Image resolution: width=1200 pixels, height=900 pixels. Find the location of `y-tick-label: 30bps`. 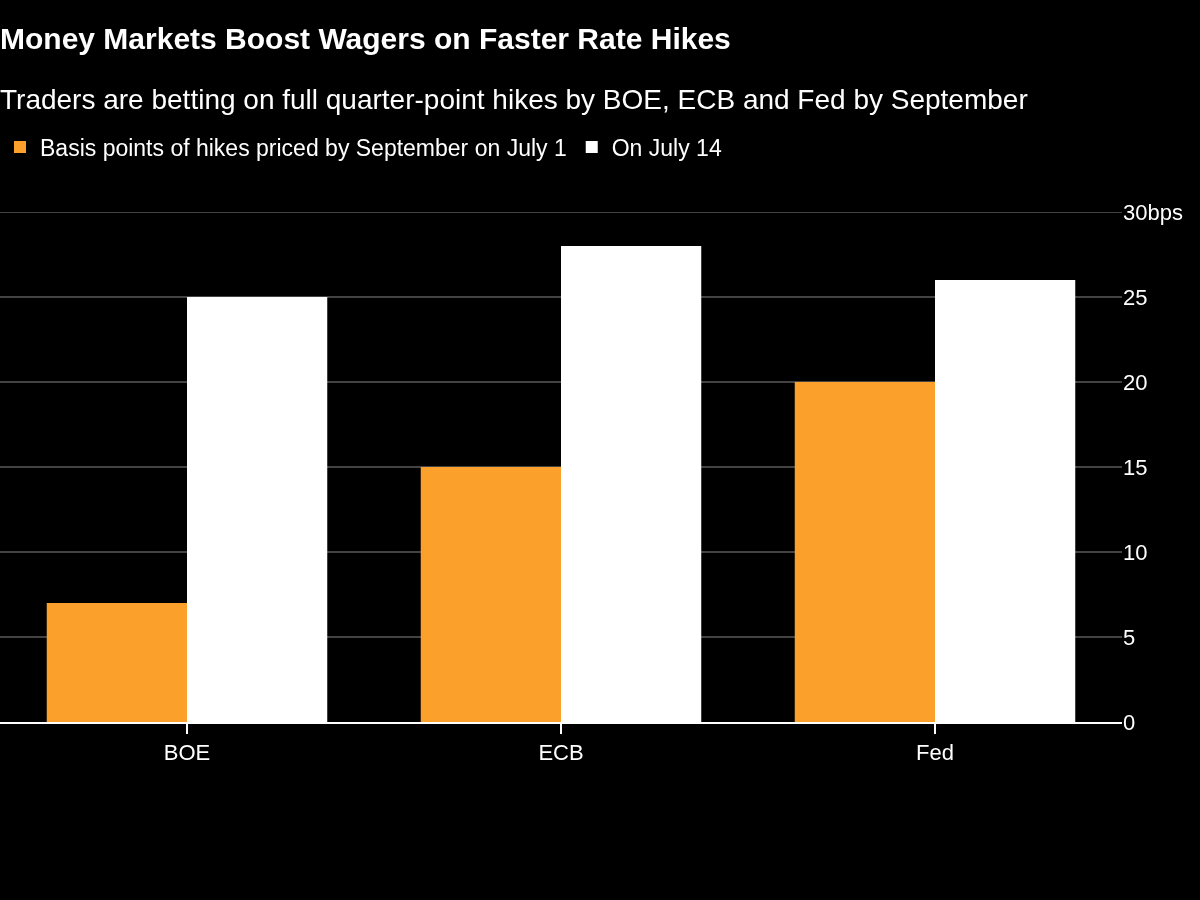

y-tick-label: 30bps is located at coordinates (1153, 212).